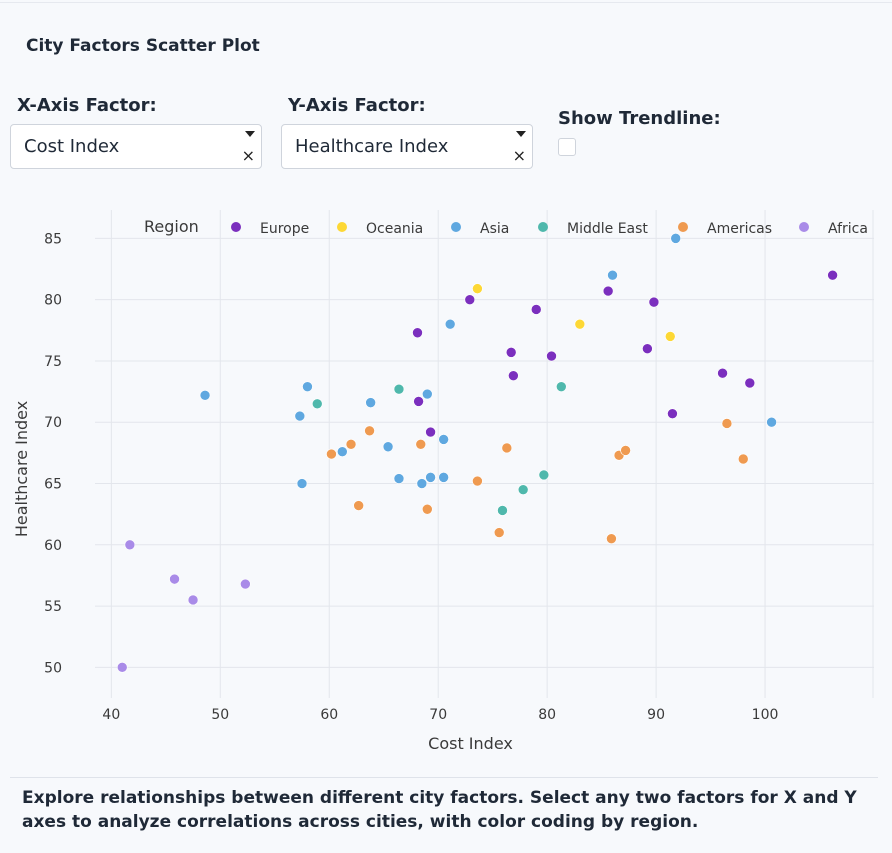  What do you see at coordinates (329, 715) in the screenshot?
I see `x-tick-label: 60` at bounding box center [329, 715].